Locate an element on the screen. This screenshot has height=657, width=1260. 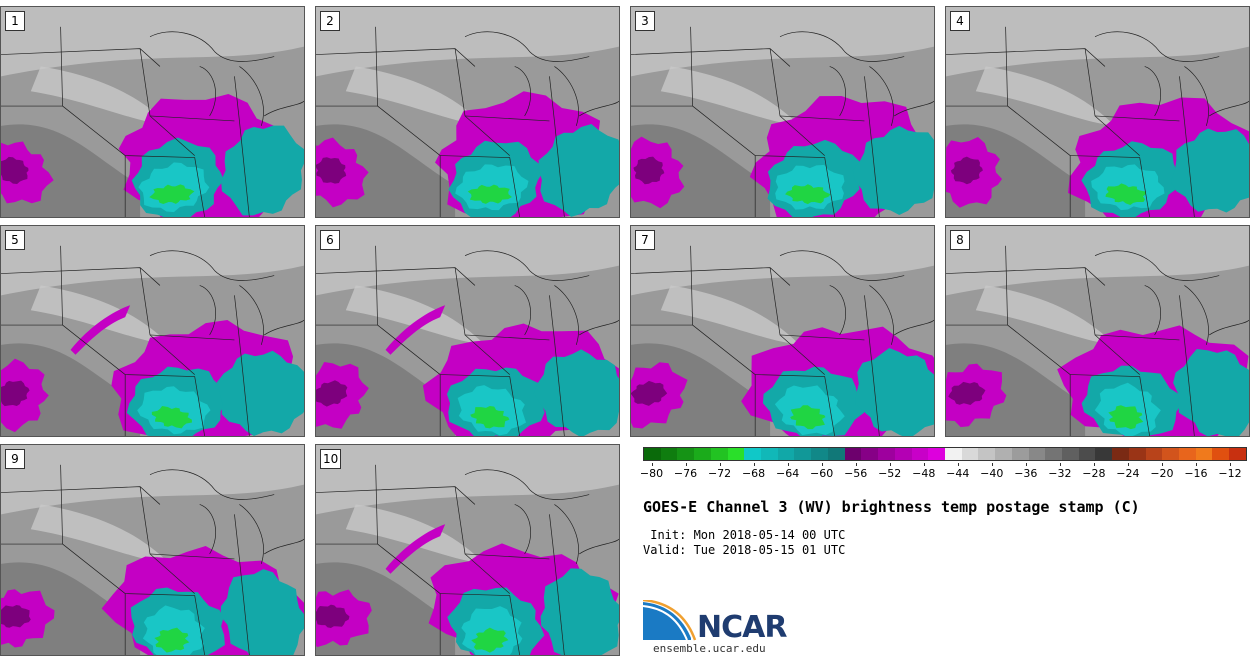
ncar-logo-icon is located at coordinates (670, 620).